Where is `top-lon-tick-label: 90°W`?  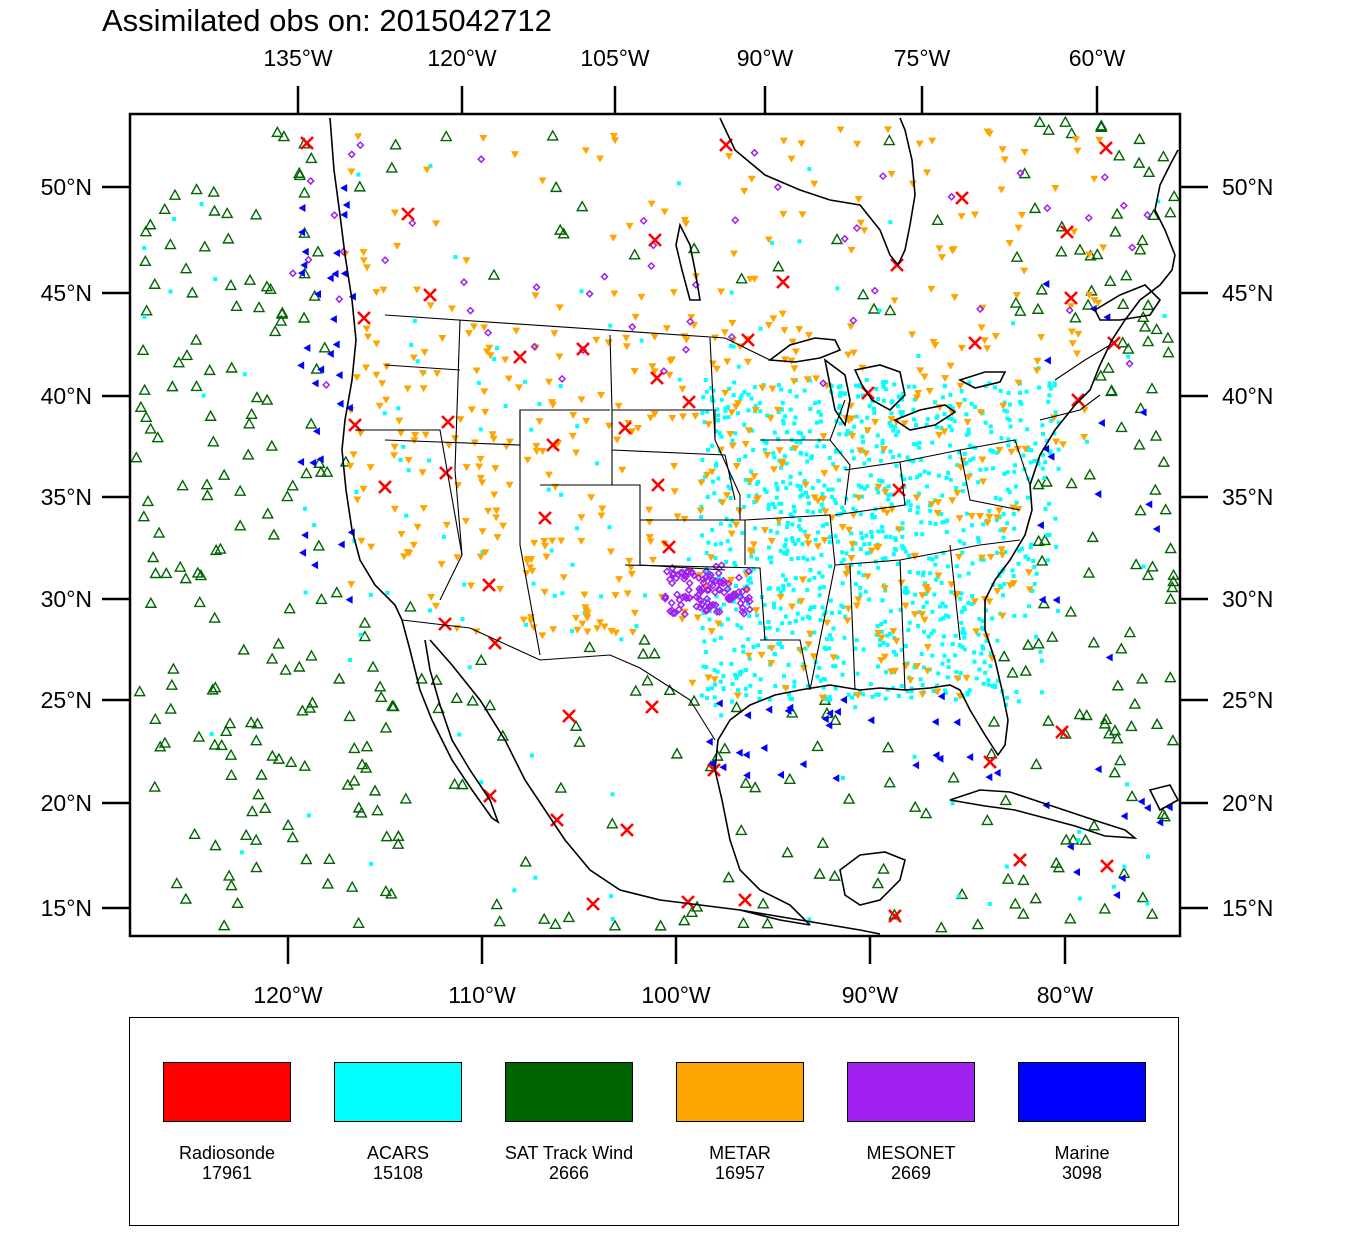 top-lon-tick-label: 90°W is located at coordinates (765, 58).